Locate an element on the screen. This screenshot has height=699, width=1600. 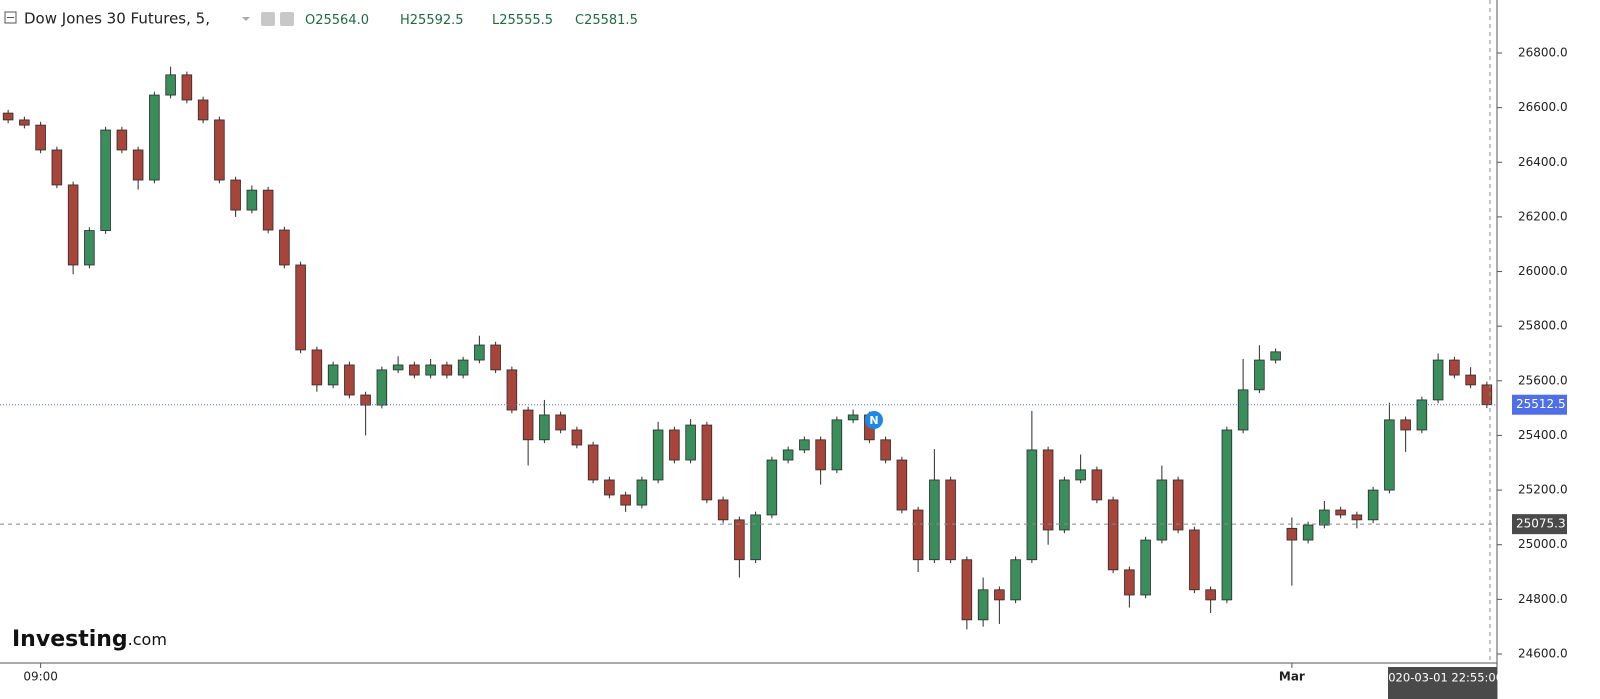
y-tick-label: 26400.0 is located at coordinates (1543, 162).